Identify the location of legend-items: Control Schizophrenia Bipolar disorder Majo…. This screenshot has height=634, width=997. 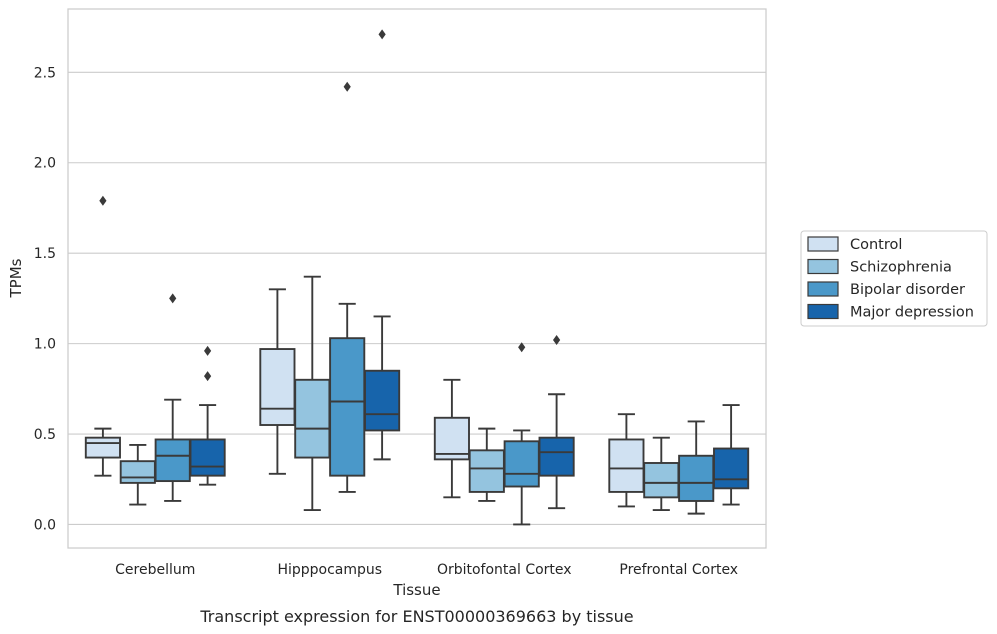
(890, 278).